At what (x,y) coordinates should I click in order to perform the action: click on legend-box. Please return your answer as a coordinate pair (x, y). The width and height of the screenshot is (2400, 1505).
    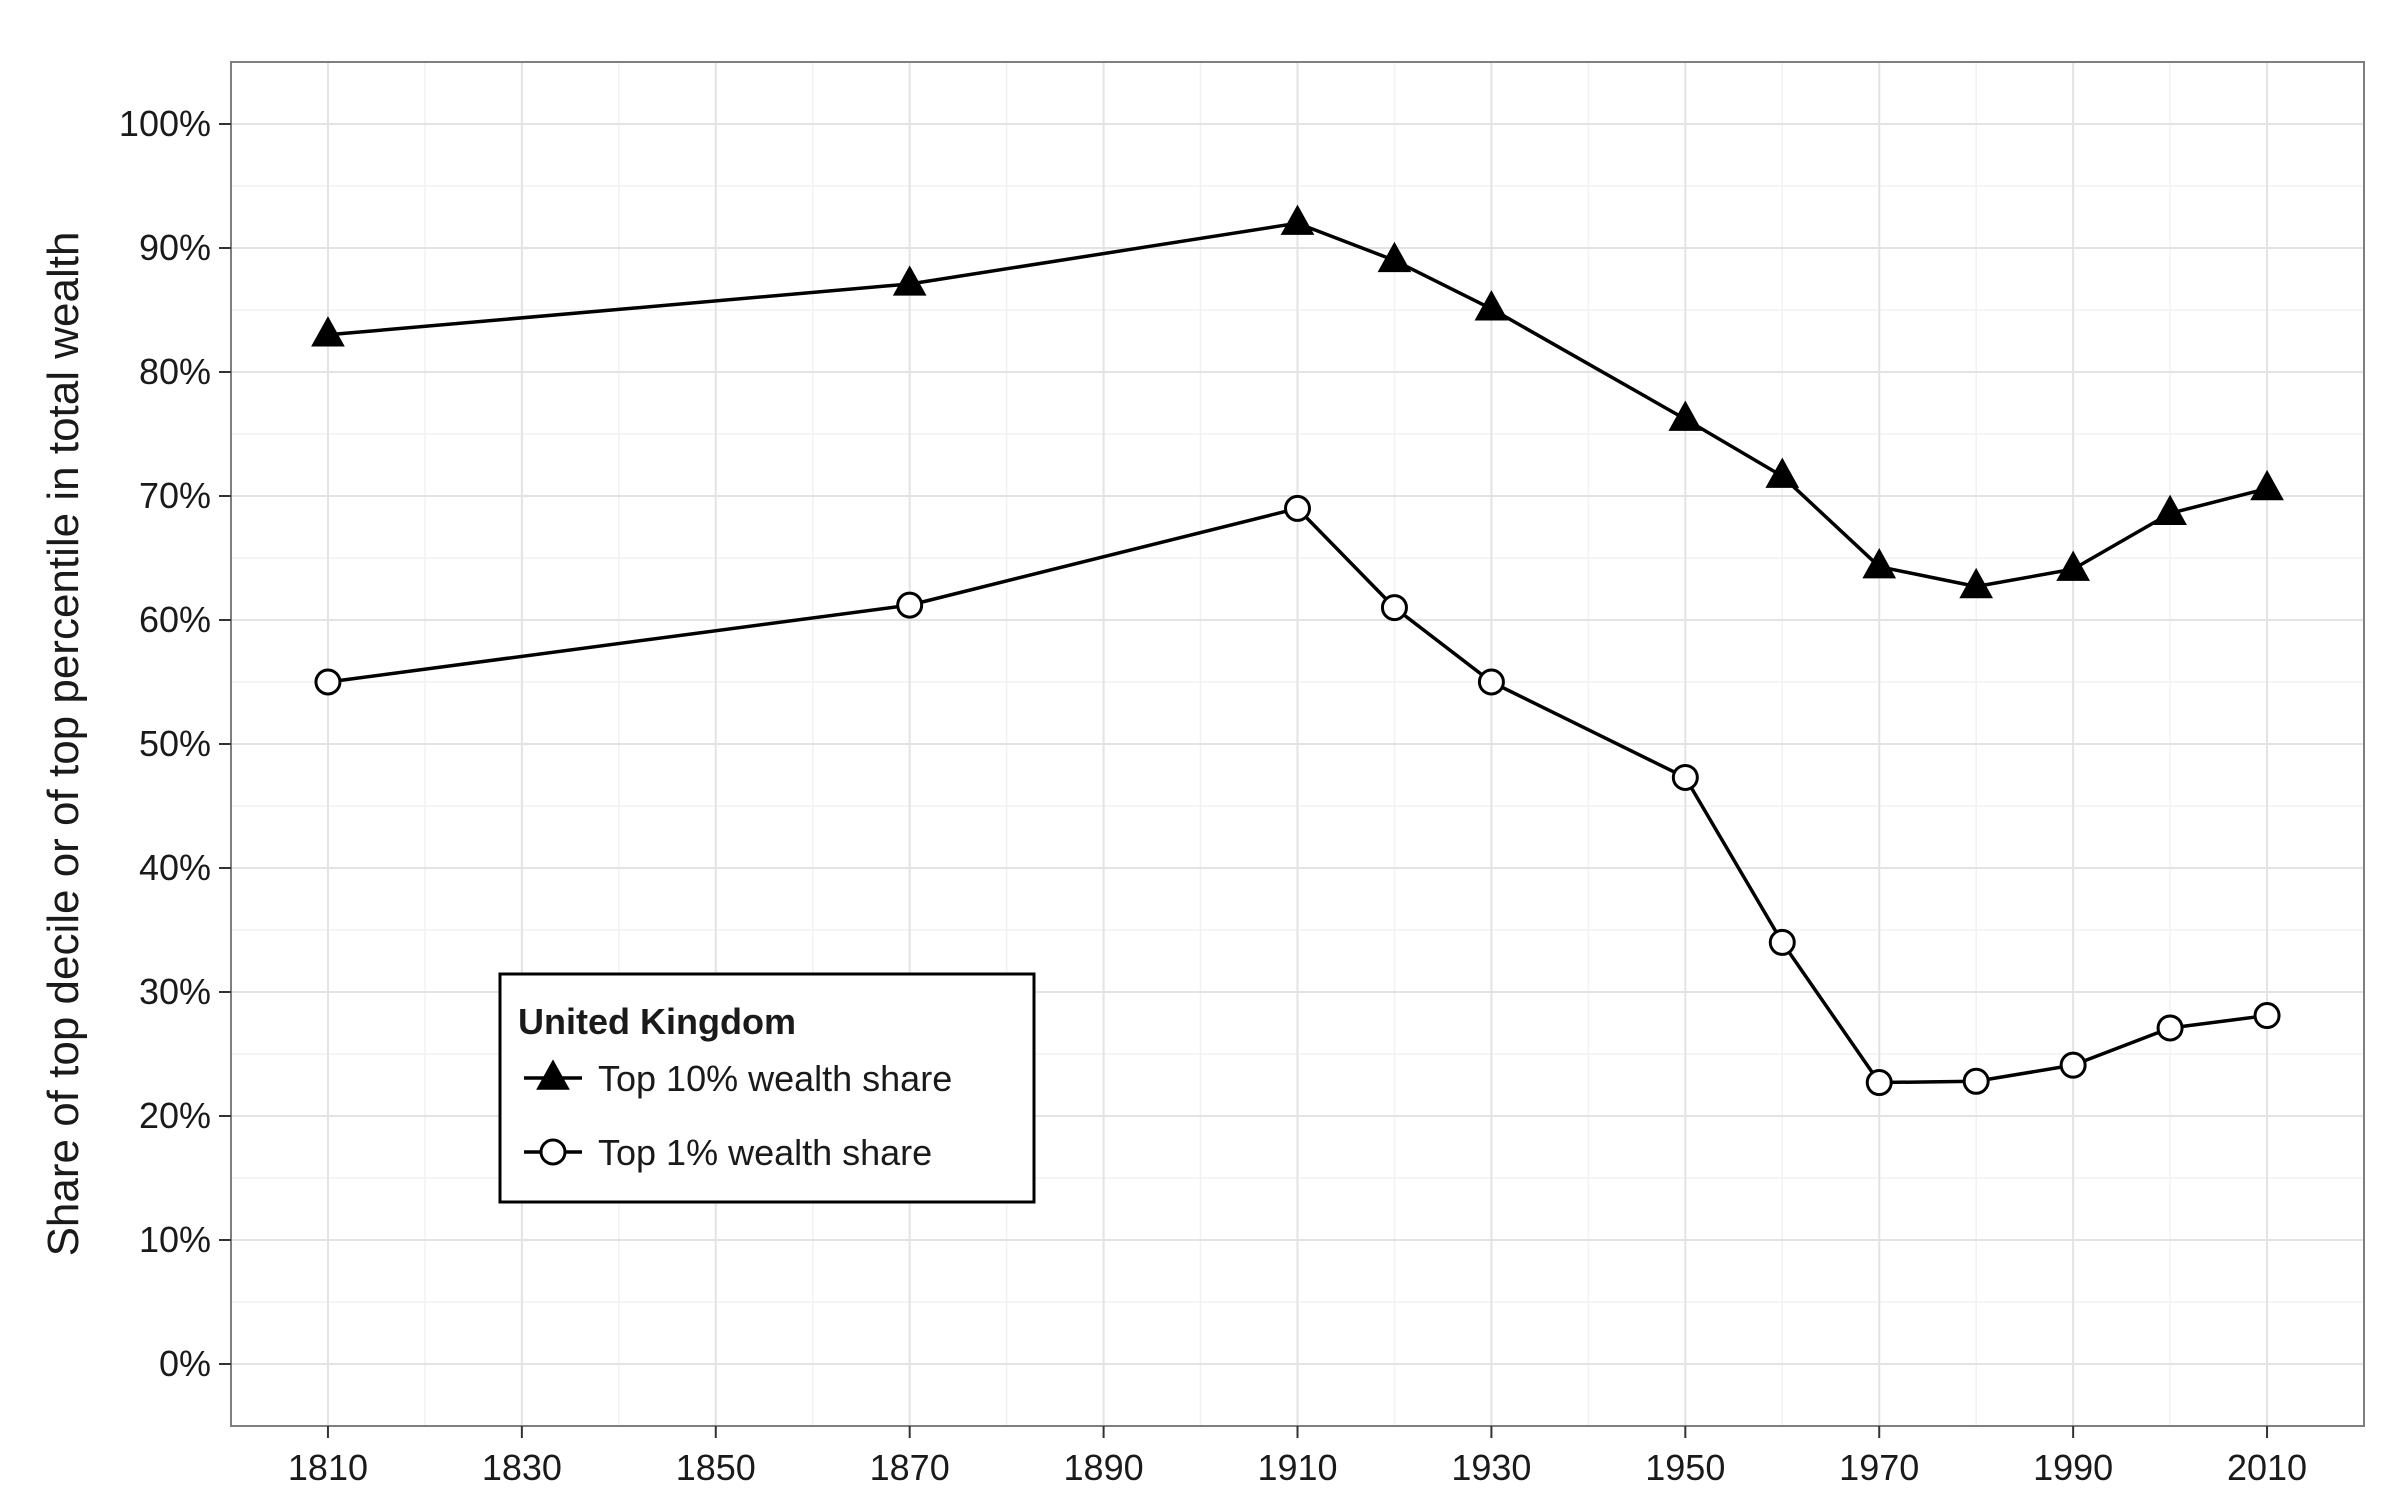
    Looking at the image, I should click on (767, 1088).